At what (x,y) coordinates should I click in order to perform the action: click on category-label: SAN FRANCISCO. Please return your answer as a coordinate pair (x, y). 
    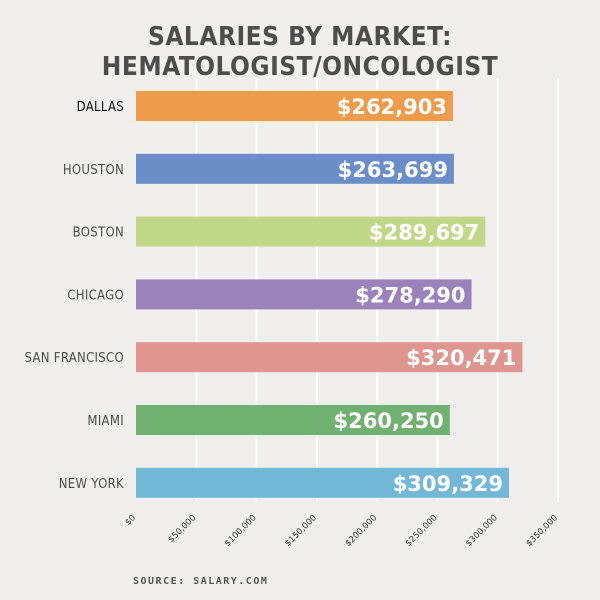
    Looking at the image, I should click on (74, 358).